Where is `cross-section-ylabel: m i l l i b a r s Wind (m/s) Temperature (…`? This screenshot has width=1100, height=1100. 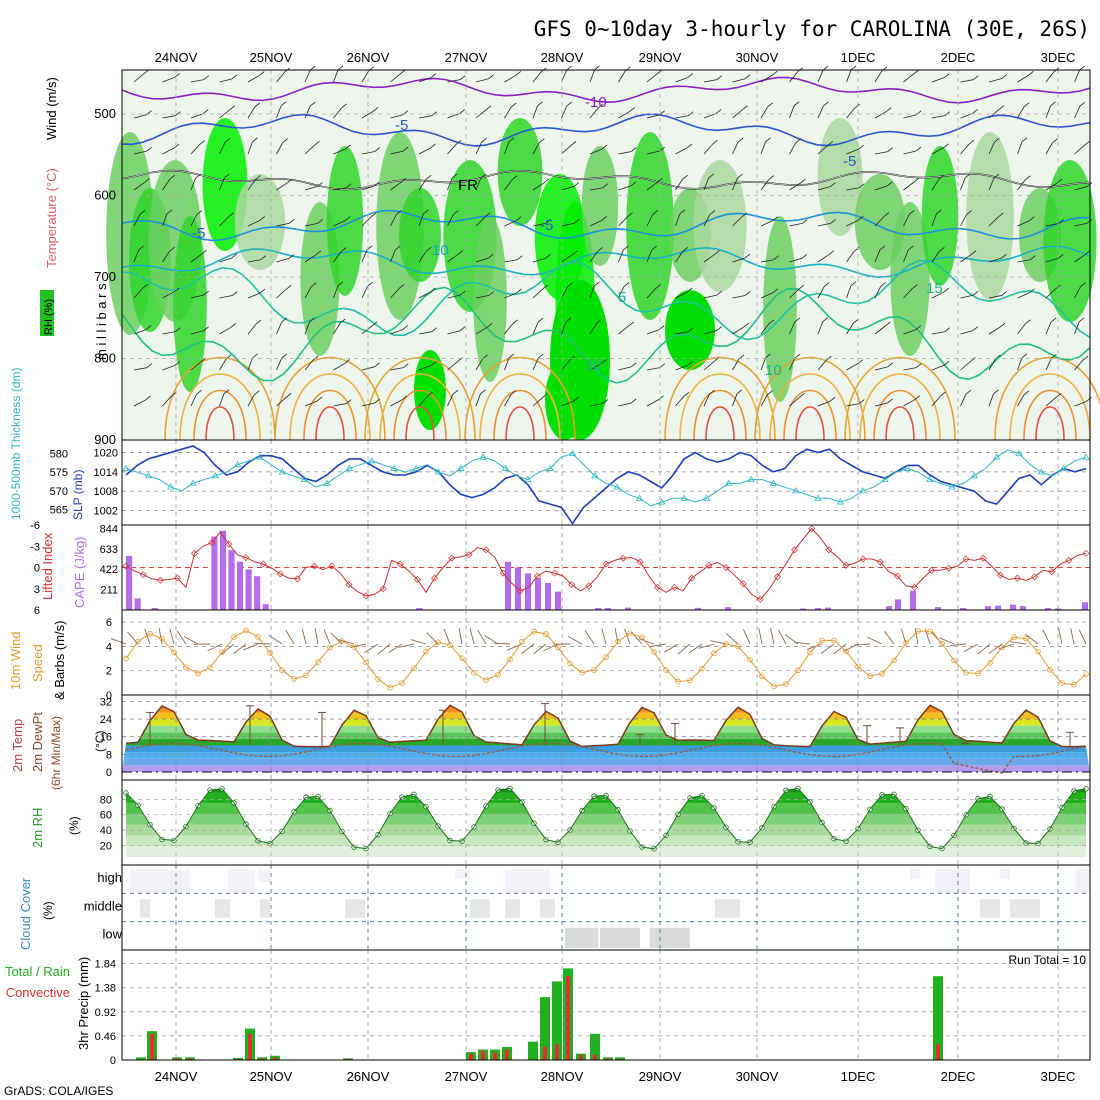 cross-section-ylabel: m i l l i b a r s Wind (m/s) Temperature (… is located at coordinates (74, 218).